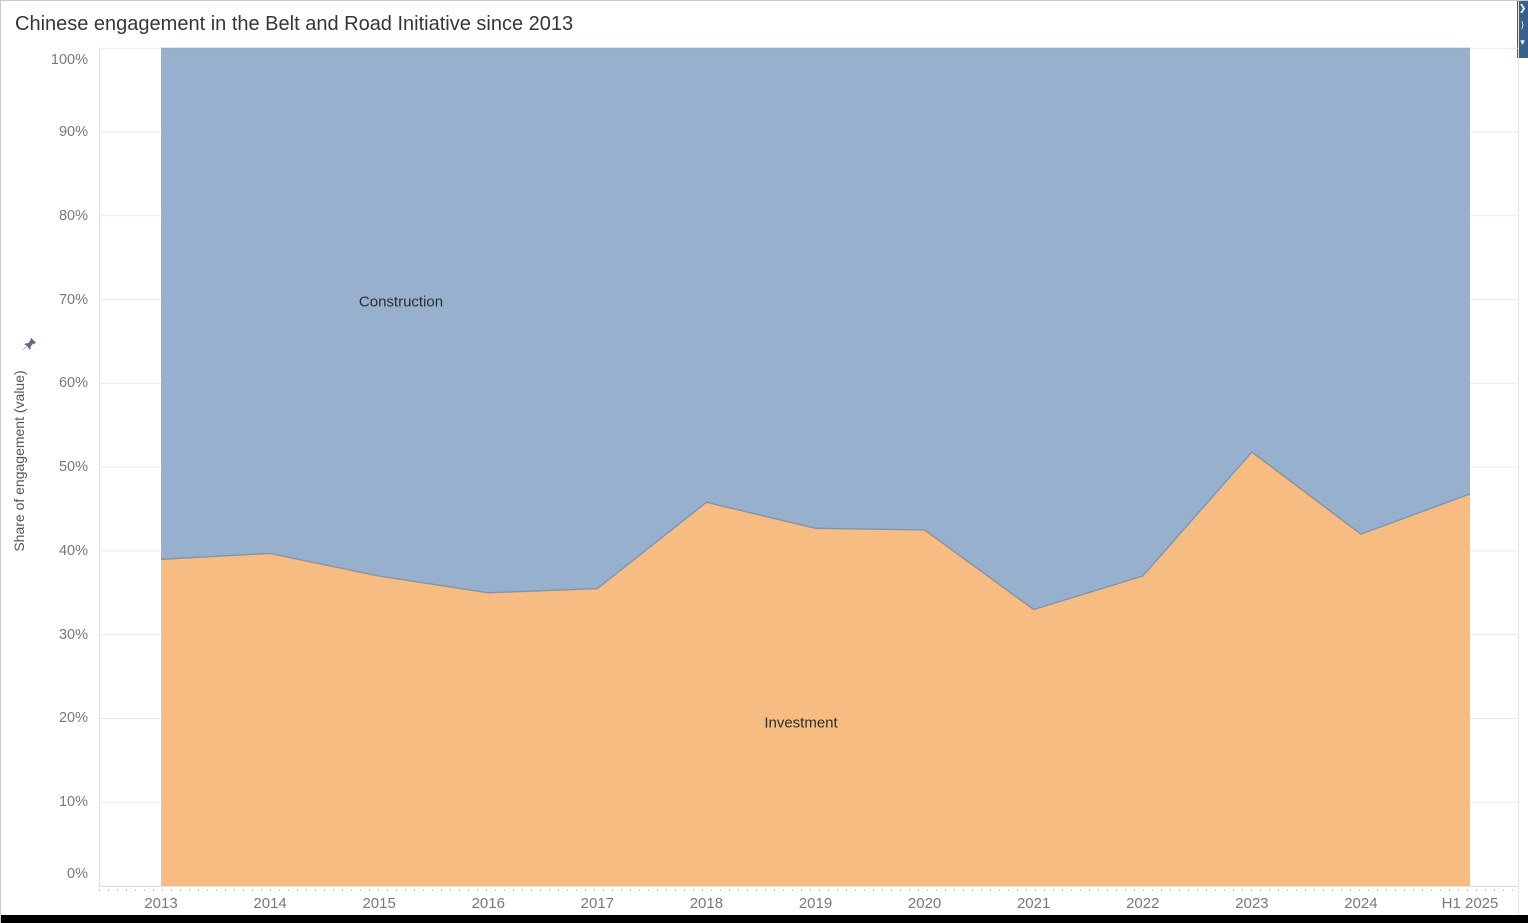 The height and width of the screenshot is (923, 1528). What do you see at coordinates (73, 802) in the screenshot?
I see `y-tick-label: 10%` at bounding box center [73, 802].